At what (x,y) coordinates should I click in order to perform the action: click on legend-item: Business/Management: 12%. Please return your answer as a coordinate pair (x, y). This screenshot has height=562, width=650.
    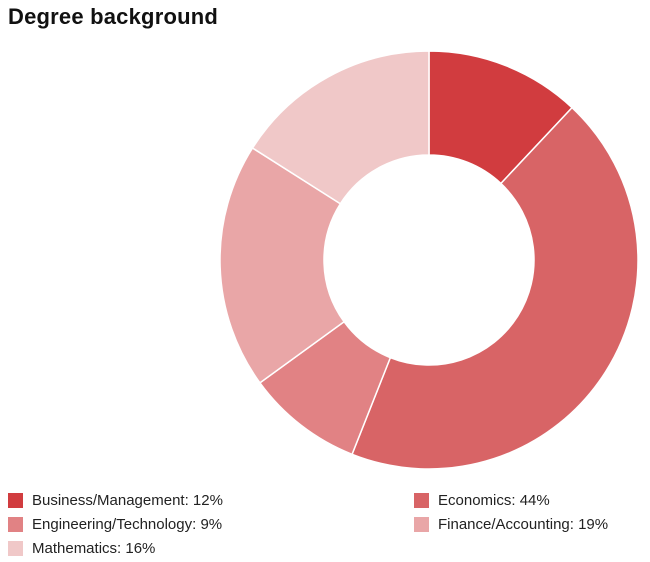
    Looking at the image, I should click on (115, 500).